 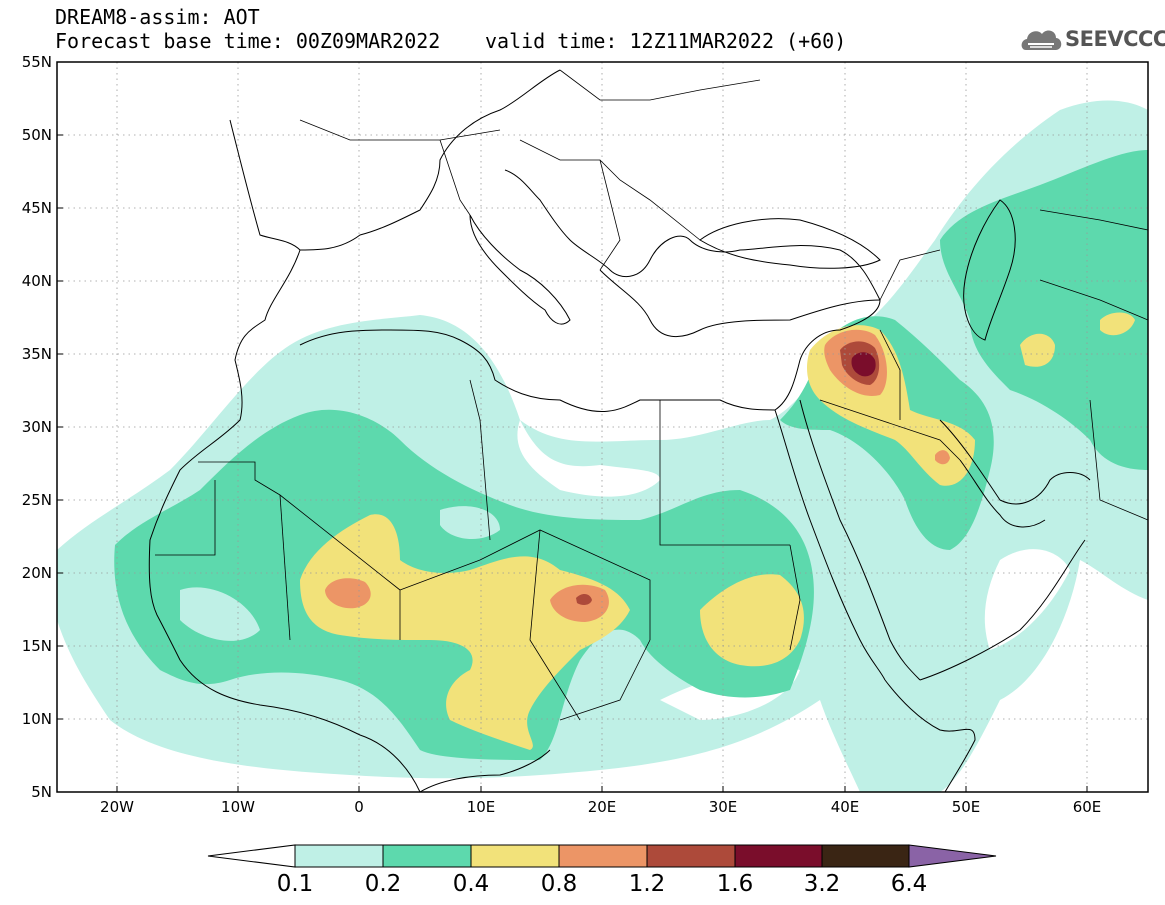 I want to click on lat-label: 5N, so click(x=41, y=792).